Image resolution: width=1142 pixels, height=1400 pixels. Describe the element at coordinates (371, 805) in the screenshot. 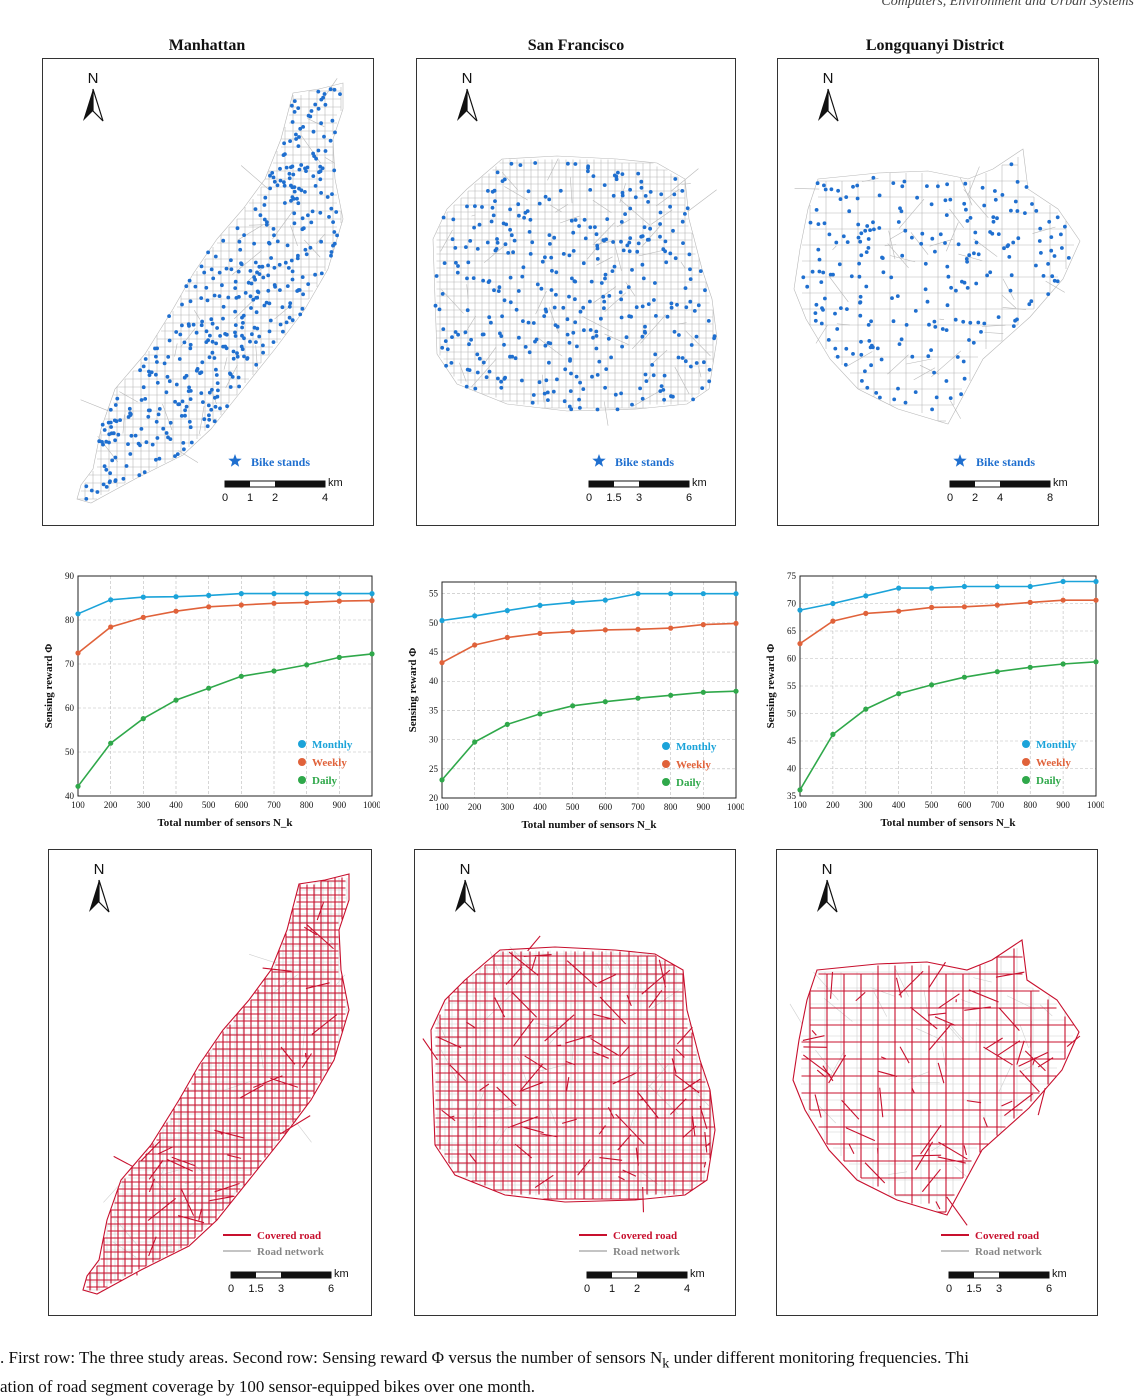

I see `x-tick-label: 1000` at that location.